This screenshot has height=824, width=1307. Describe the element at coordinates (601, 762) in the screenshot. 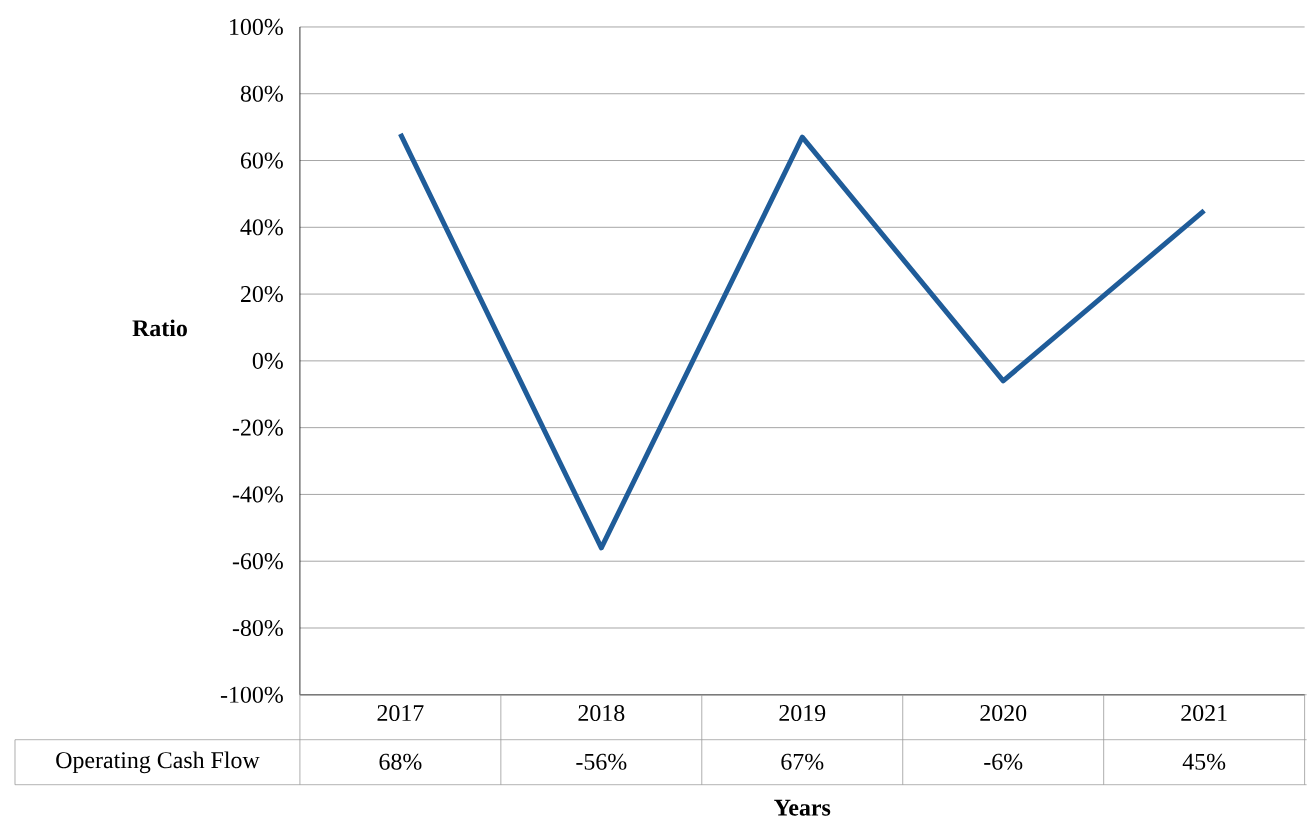

I see `data-label: -56%` at that location.